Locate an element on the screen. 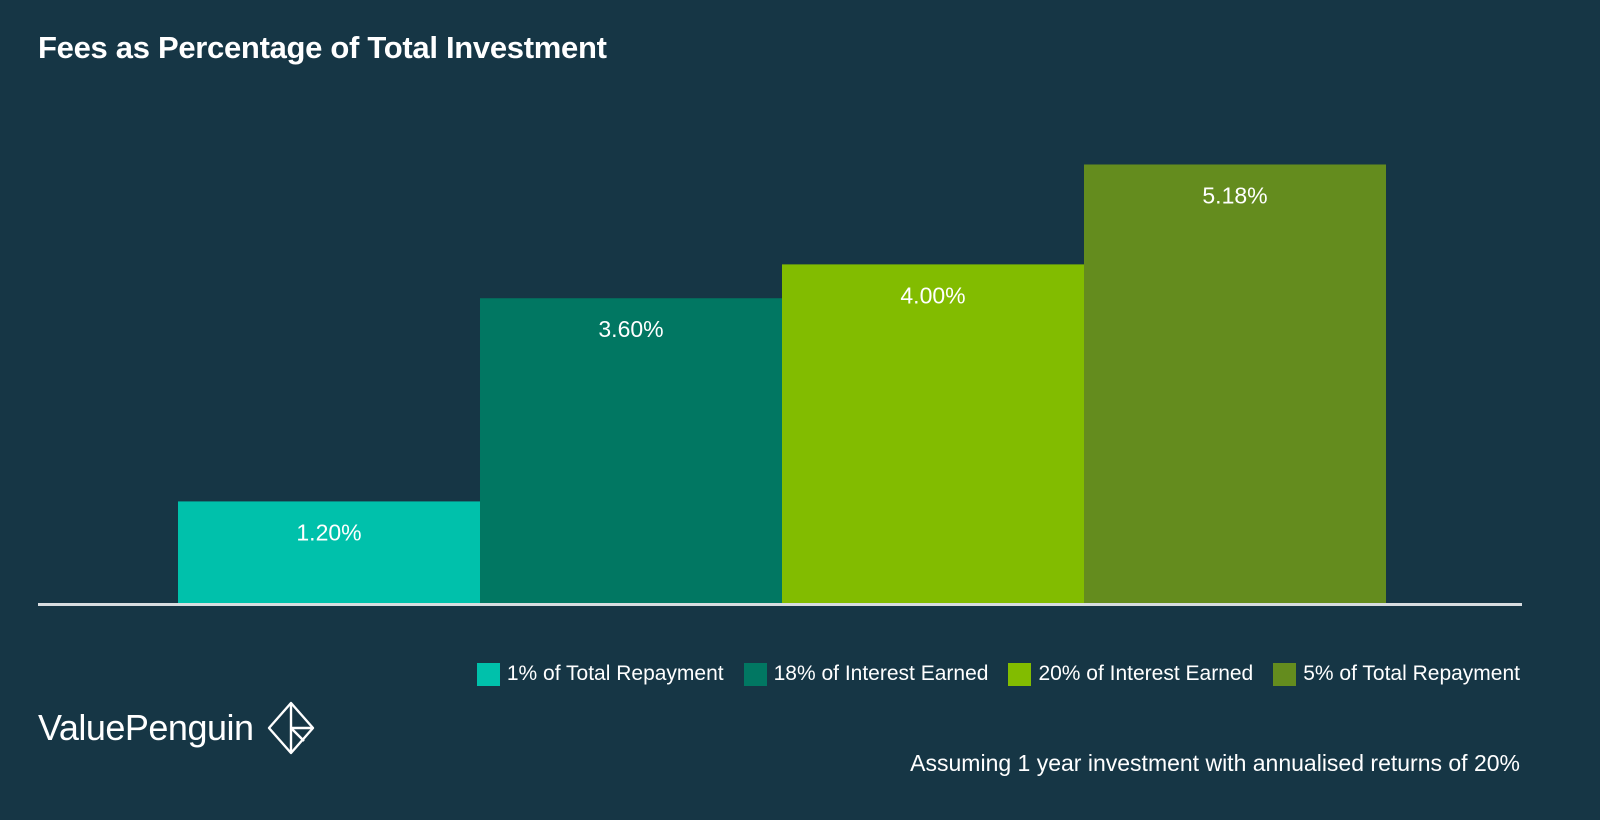 The image size is (1600, 820). legend-item-3: 20% of Interest Earned is located at coordinates (1130, 674).